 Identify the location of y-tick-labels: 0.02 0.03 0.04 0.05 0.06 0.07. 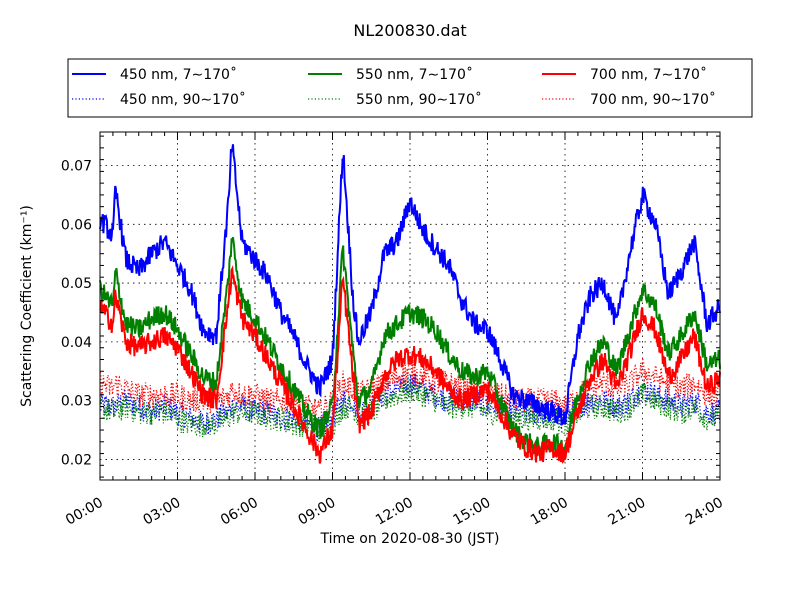
(76, 314).